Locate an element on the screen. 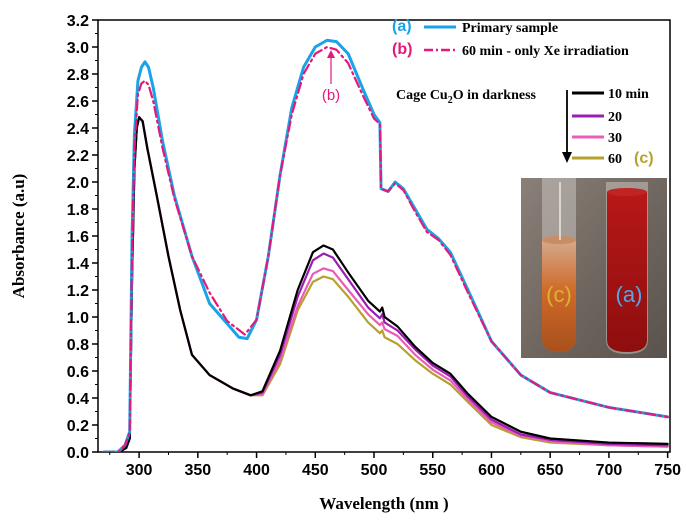  y-tick-label: 2.8 is located at coordinates (78, 75).